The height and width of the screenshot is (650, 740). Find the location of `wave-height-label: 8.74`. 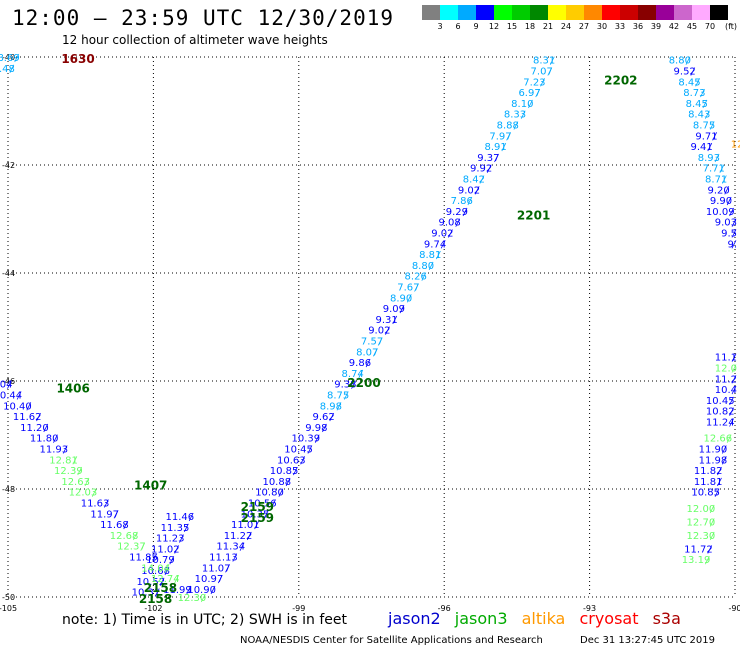

wave-height-label: 8.74 is located at coordinates (353, 374).